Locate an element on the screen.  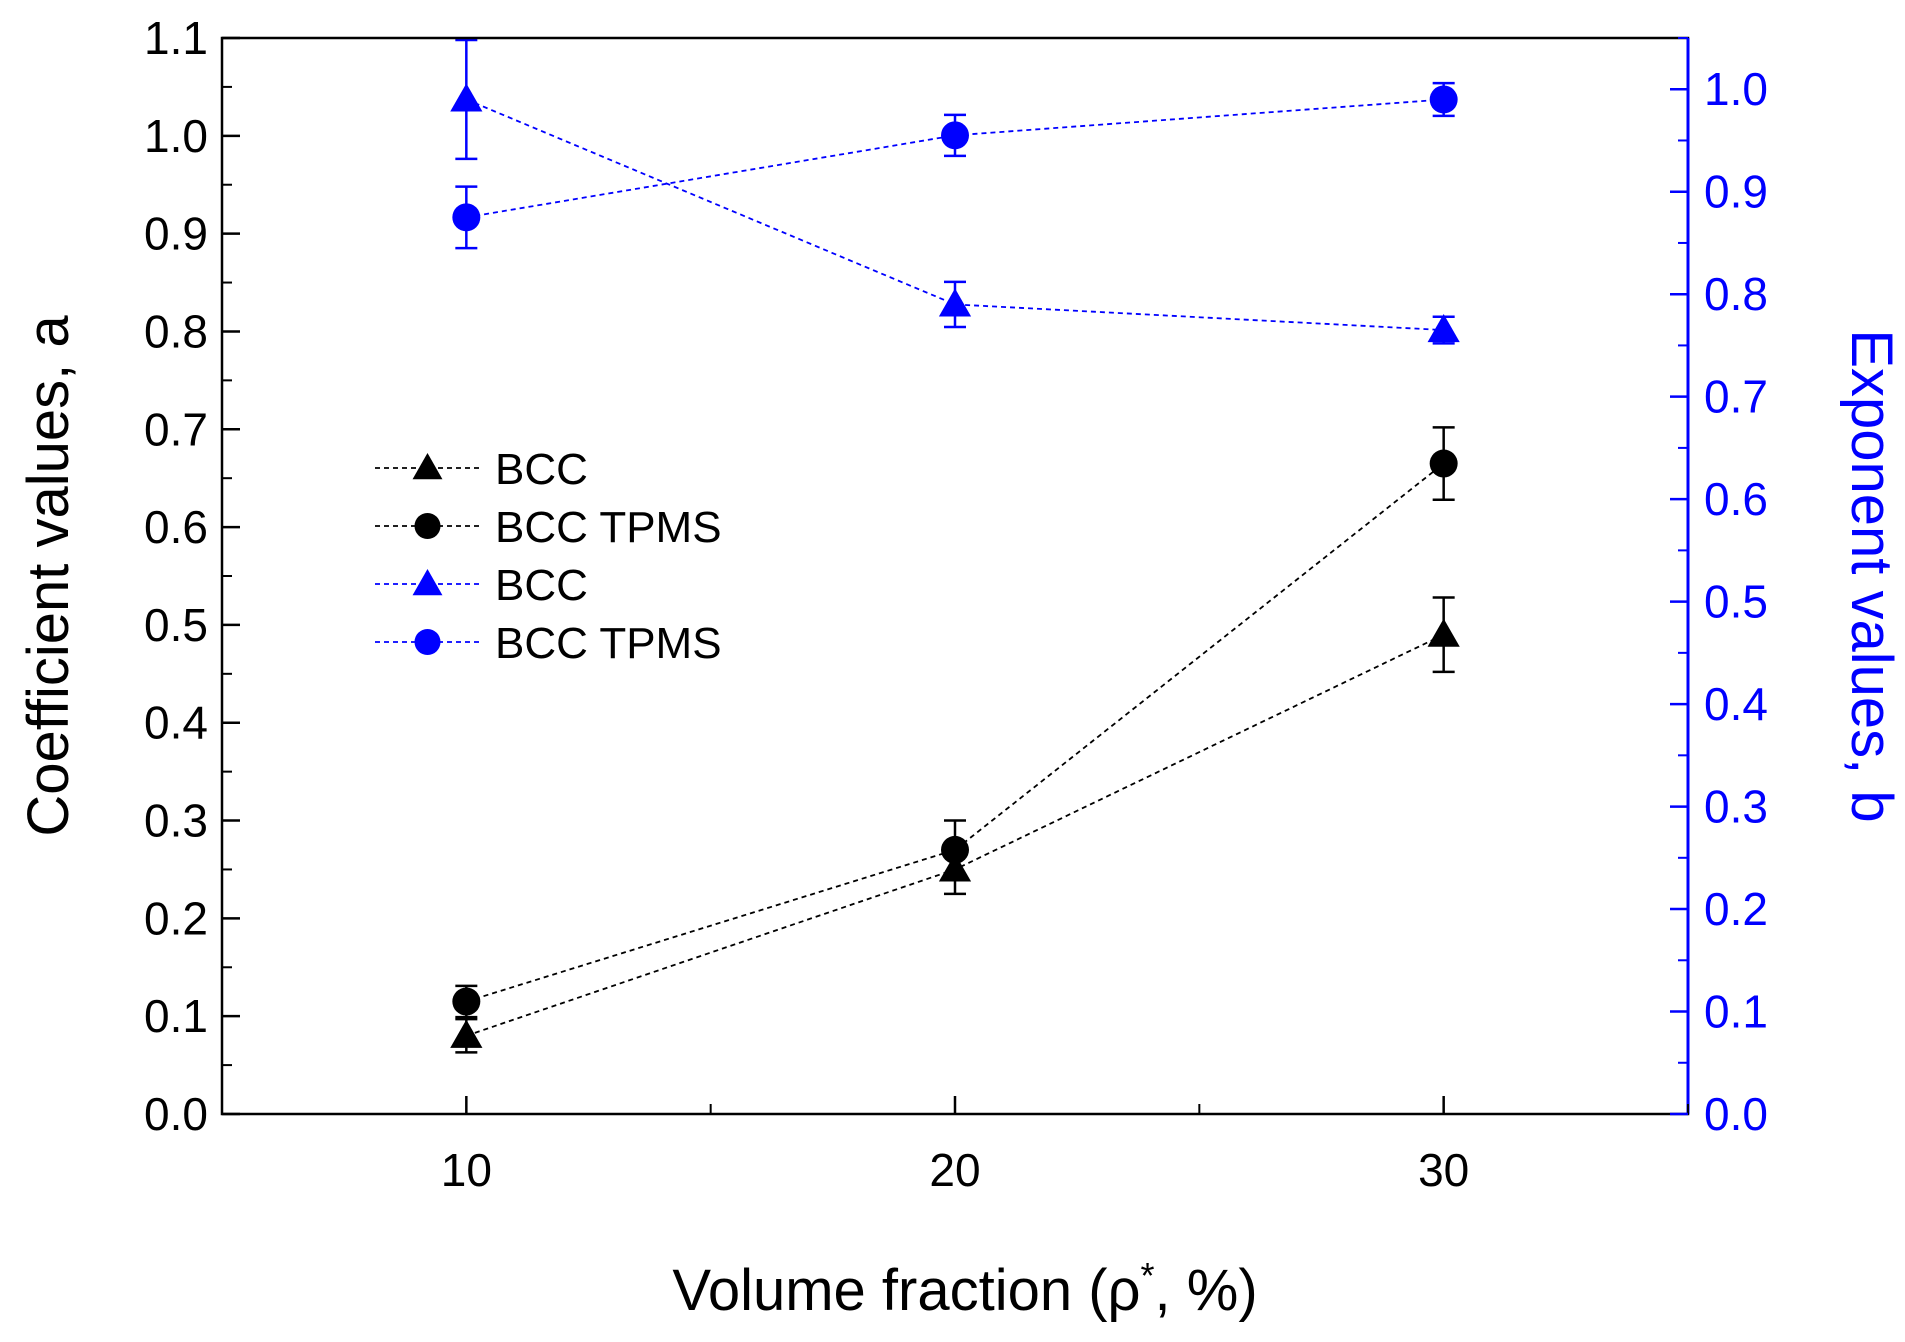
y-left-tick-label: 0.4 is located at coordinates (176, 723).